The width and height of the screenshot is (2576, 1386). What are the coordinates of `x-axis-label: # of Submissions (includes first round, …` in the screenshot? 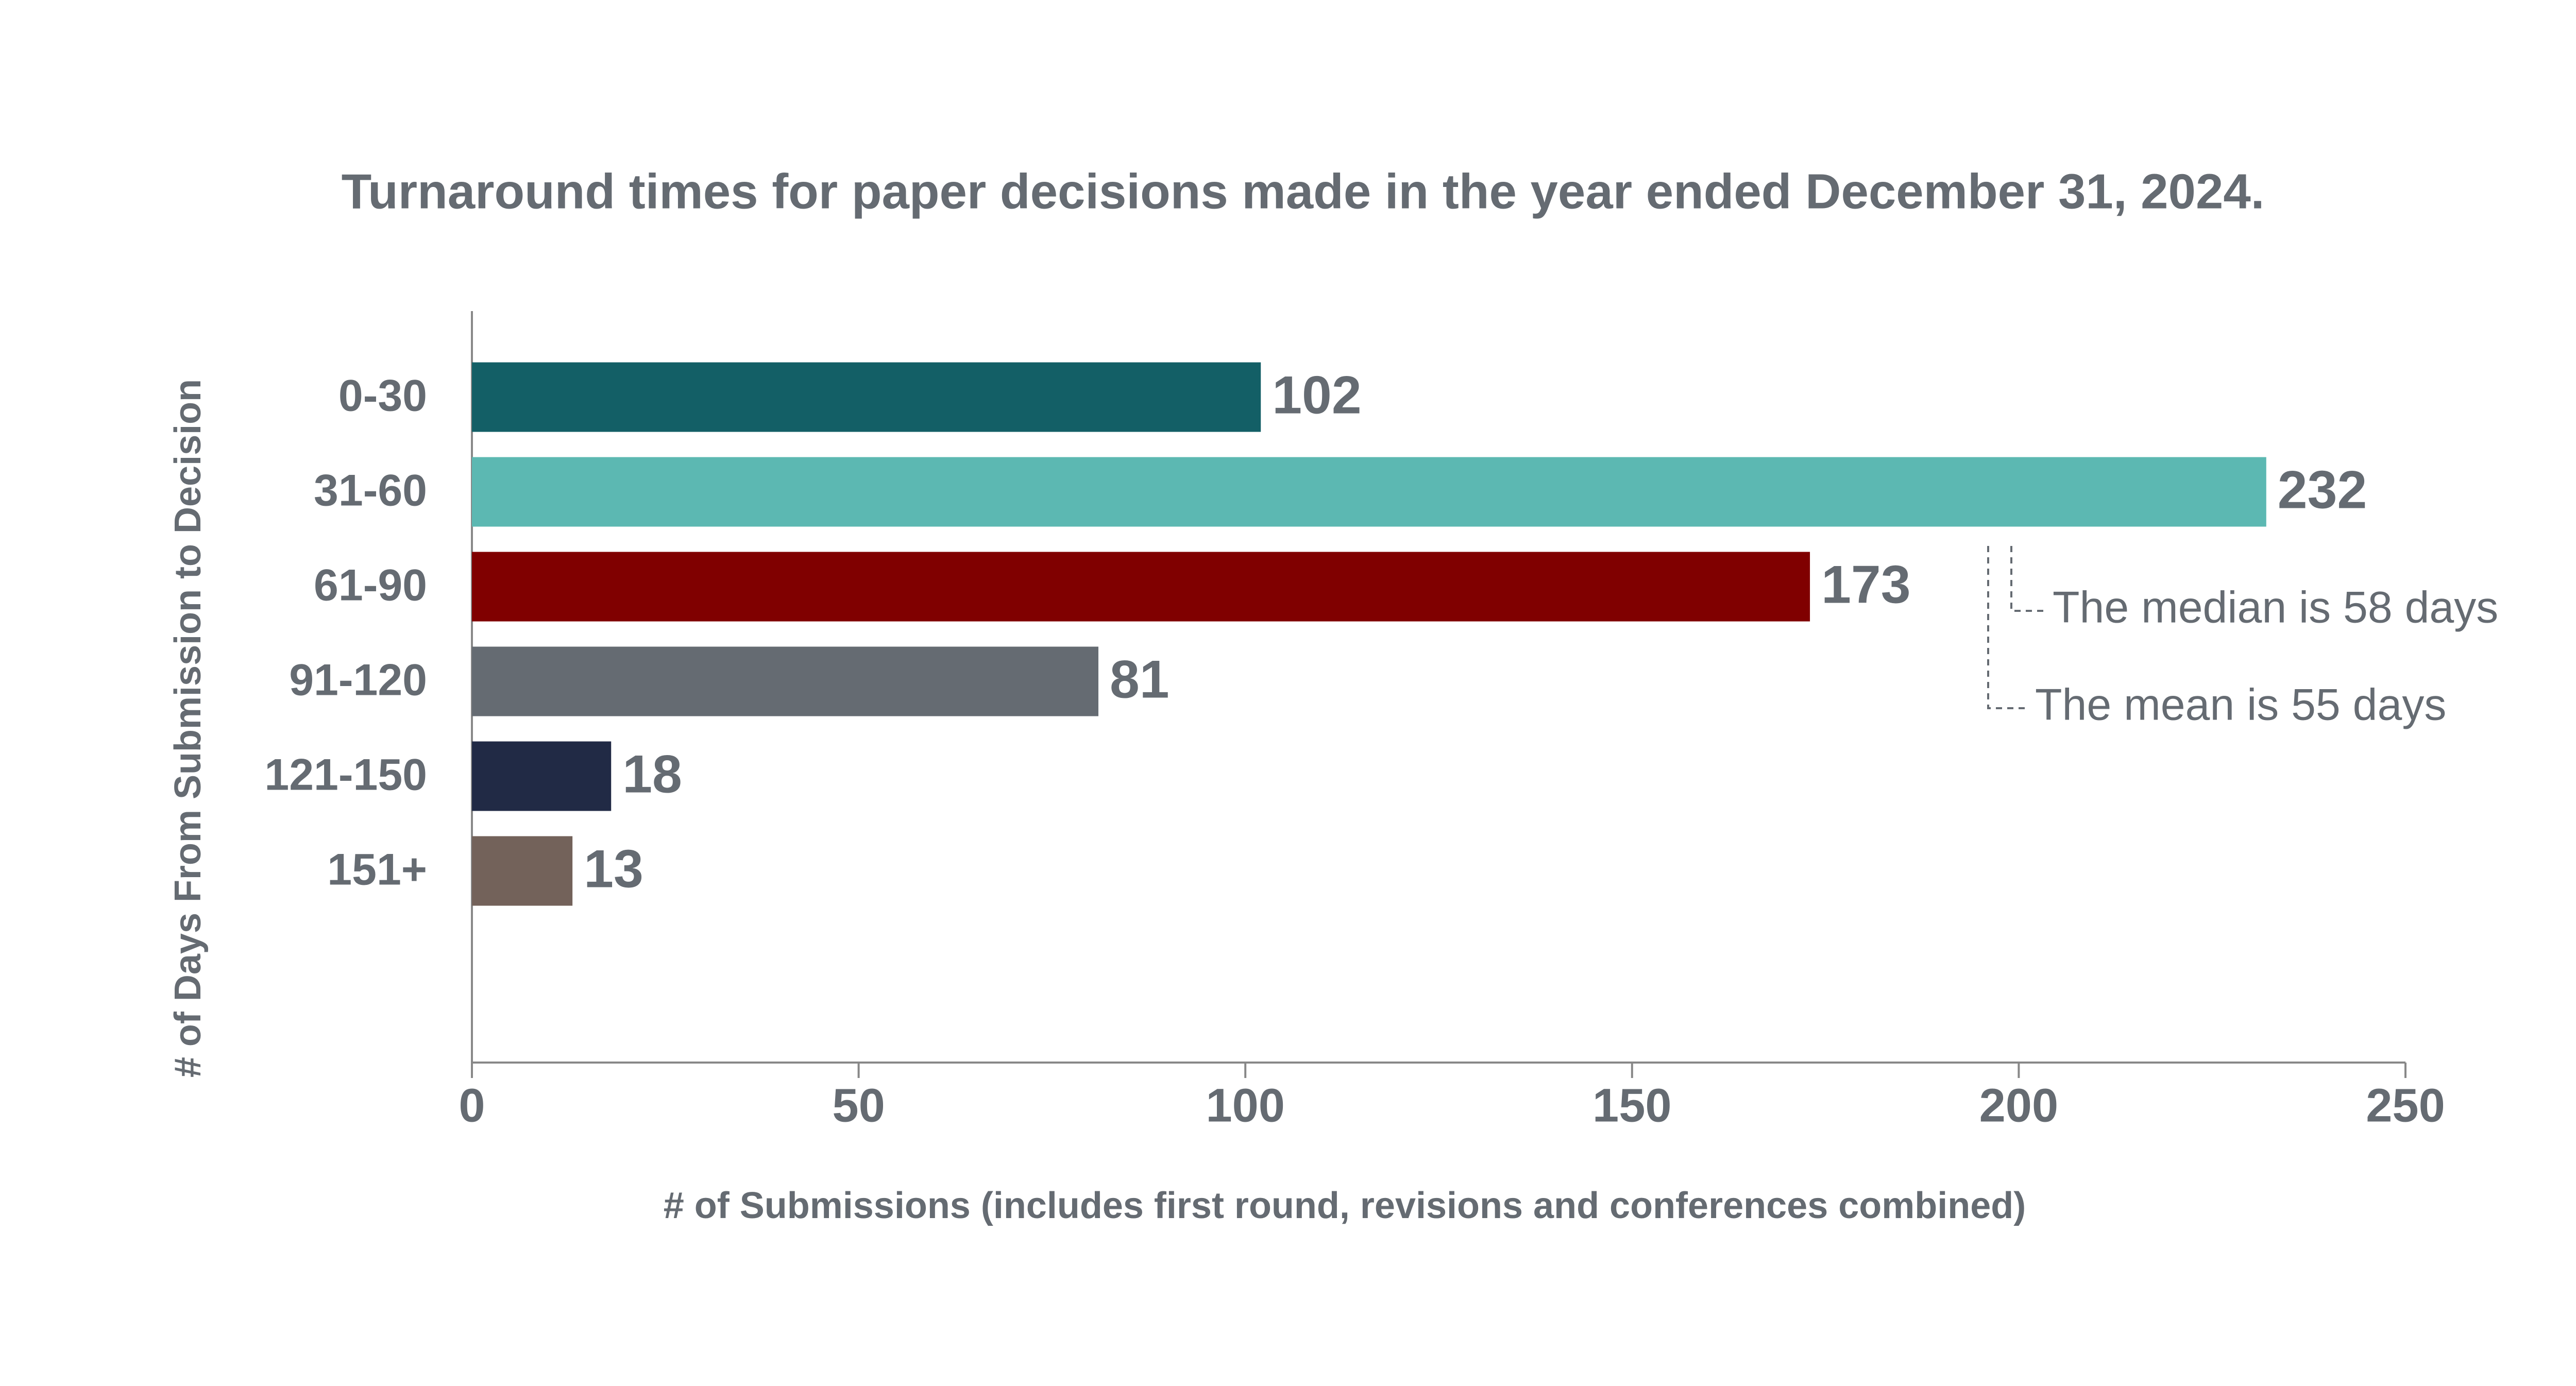 It's located at (1345, 1205).